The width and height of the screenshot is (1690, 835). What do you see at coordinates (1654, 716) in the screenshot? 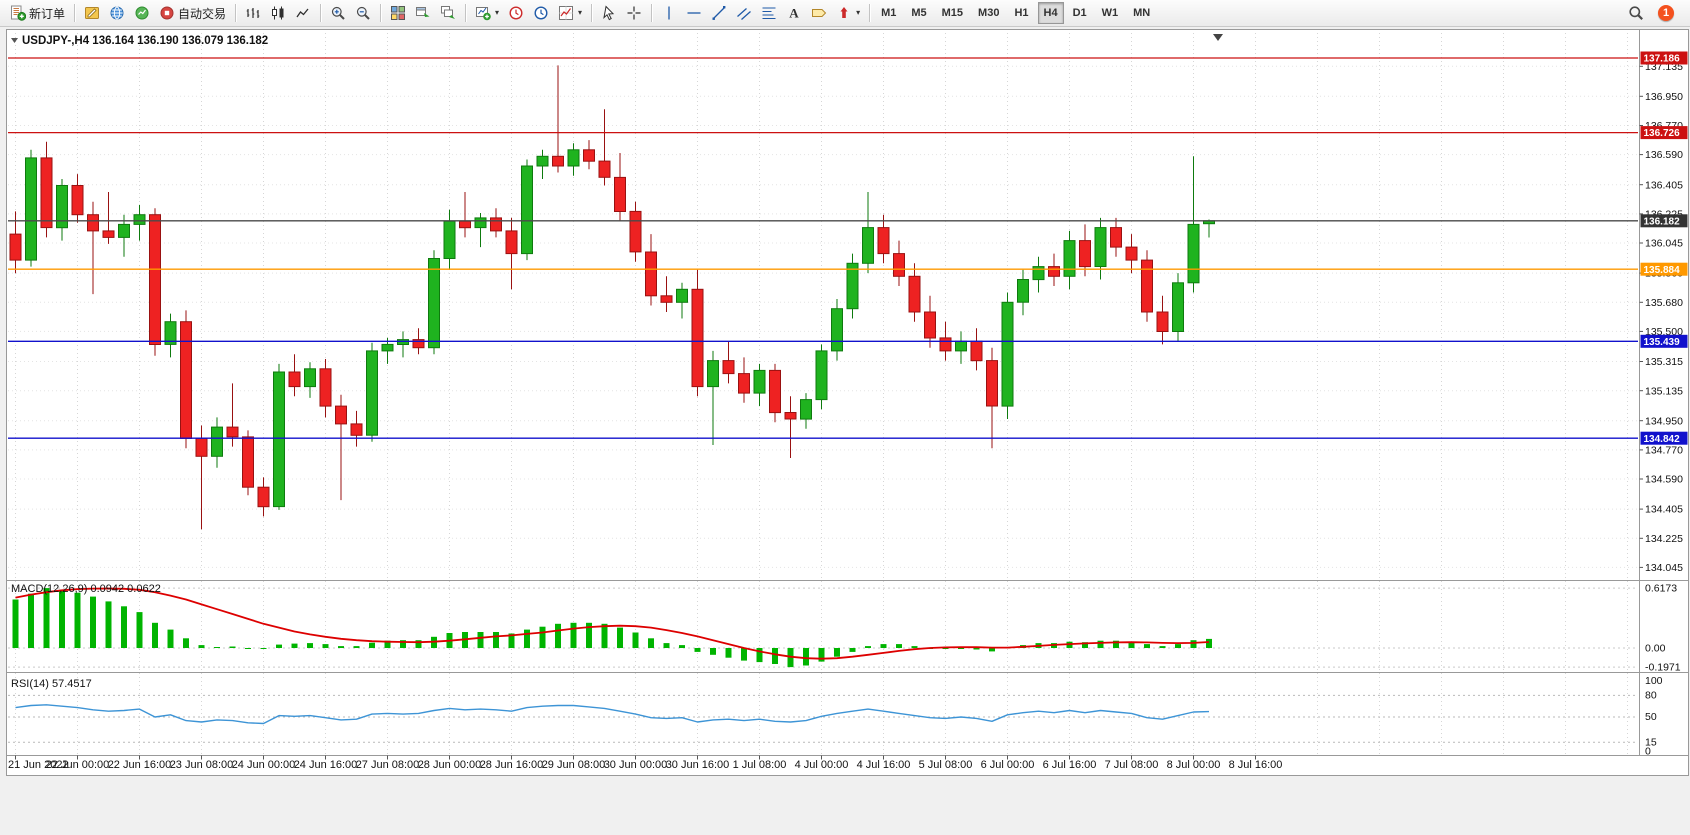
I see `rsi-scale: 100 80 50 150` at bounding box center [1654, 716].